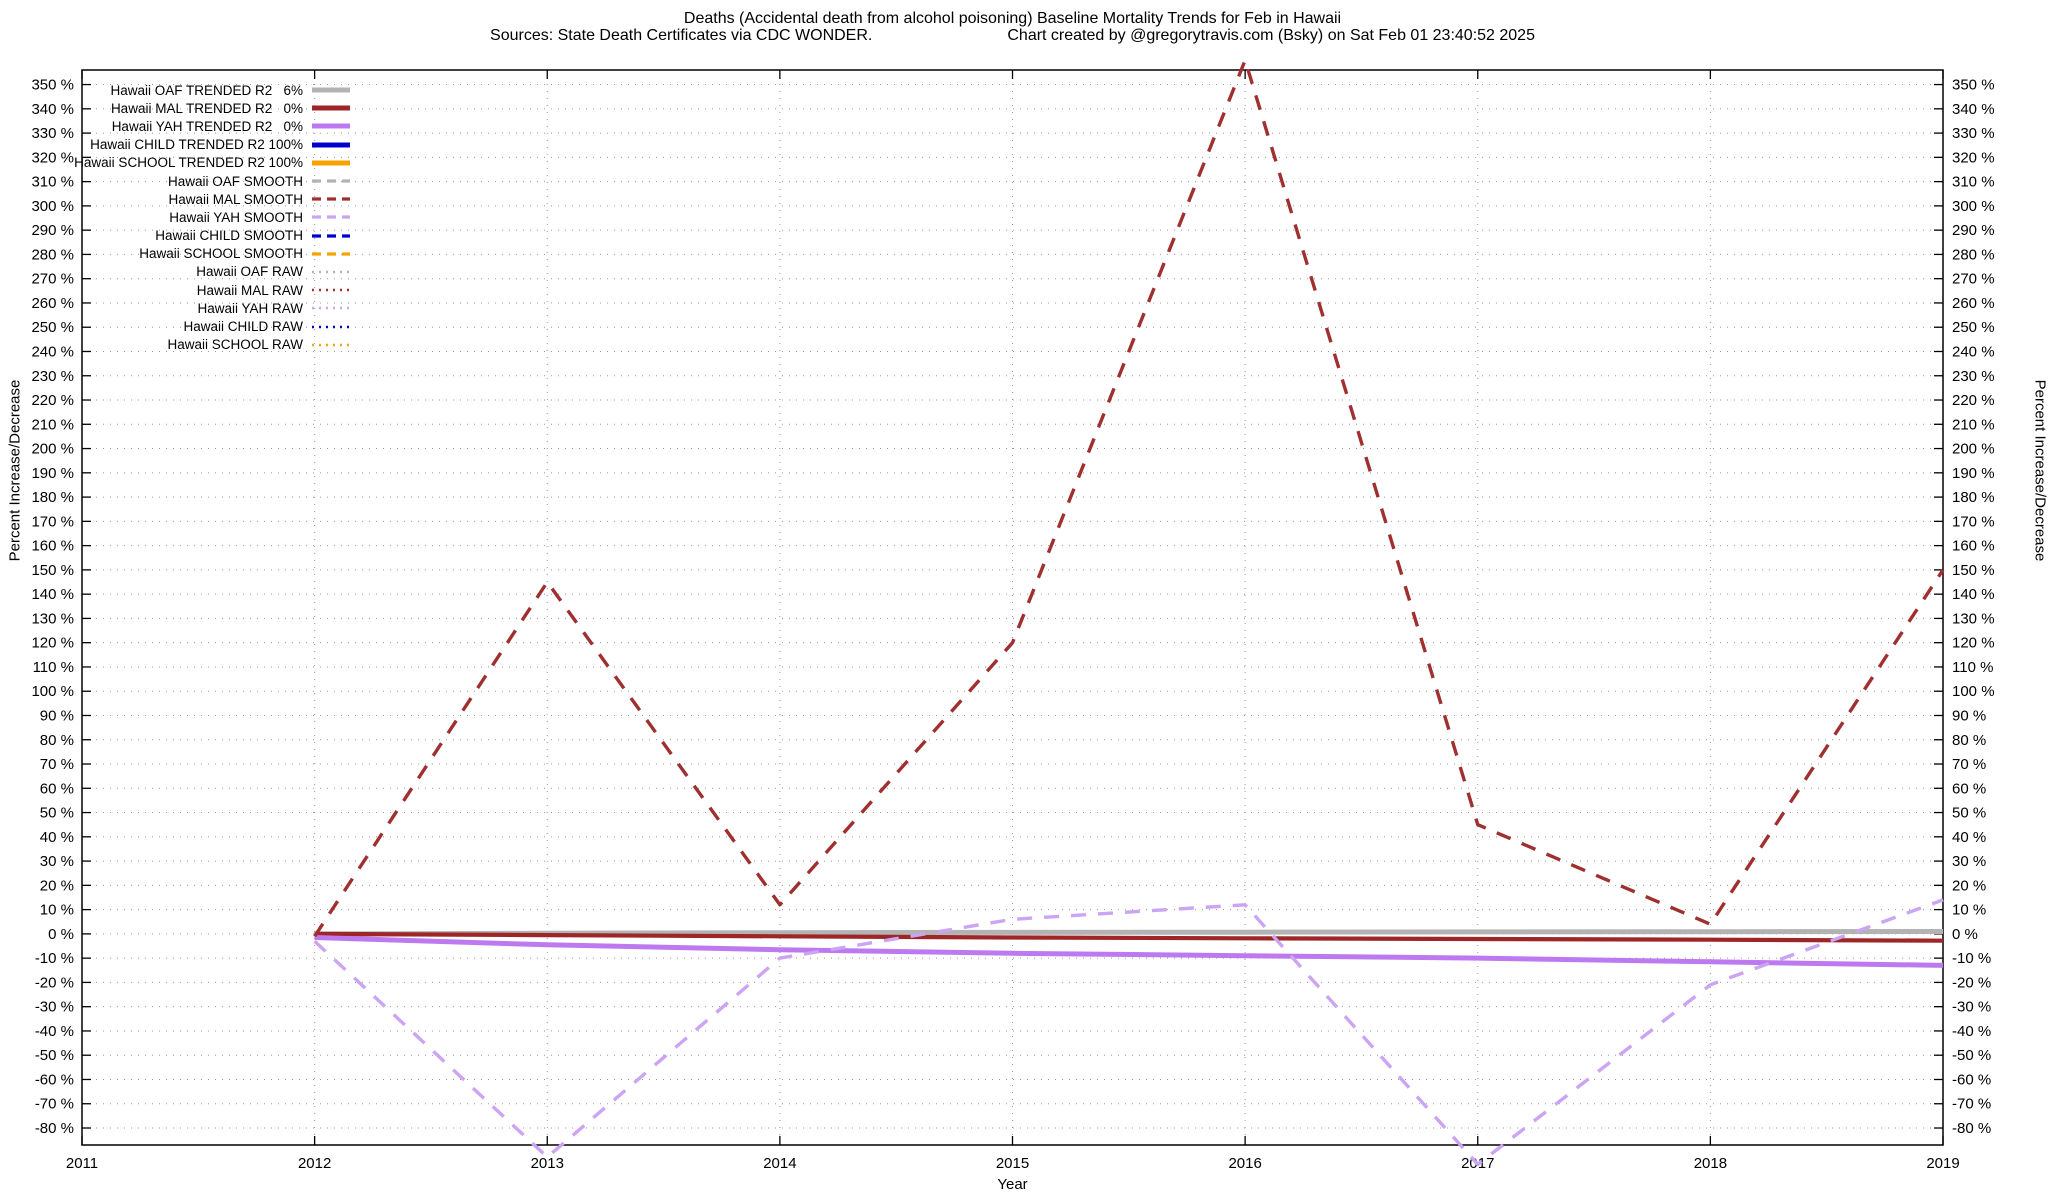  I want to click on series-mal-trended, so click(1129, 937).